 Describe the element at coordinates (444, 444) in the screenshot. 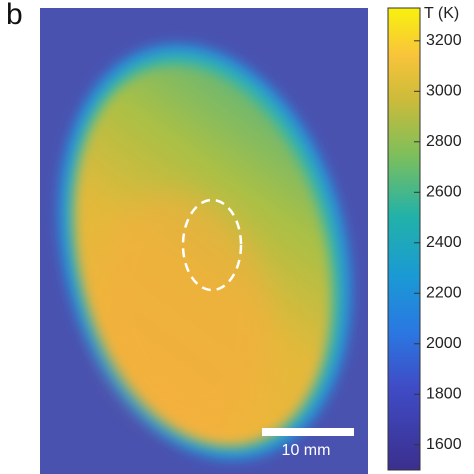

I see `colorbar-tick-label: 1600` at that location.